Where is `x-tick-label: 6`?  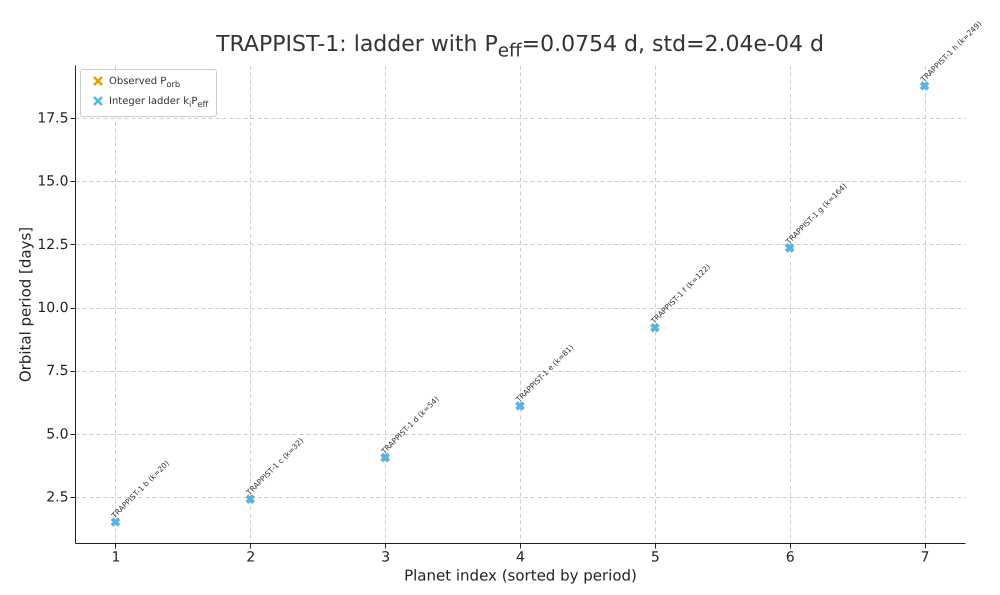 x-tick-label: 6 is located at coordinates (790, 558).